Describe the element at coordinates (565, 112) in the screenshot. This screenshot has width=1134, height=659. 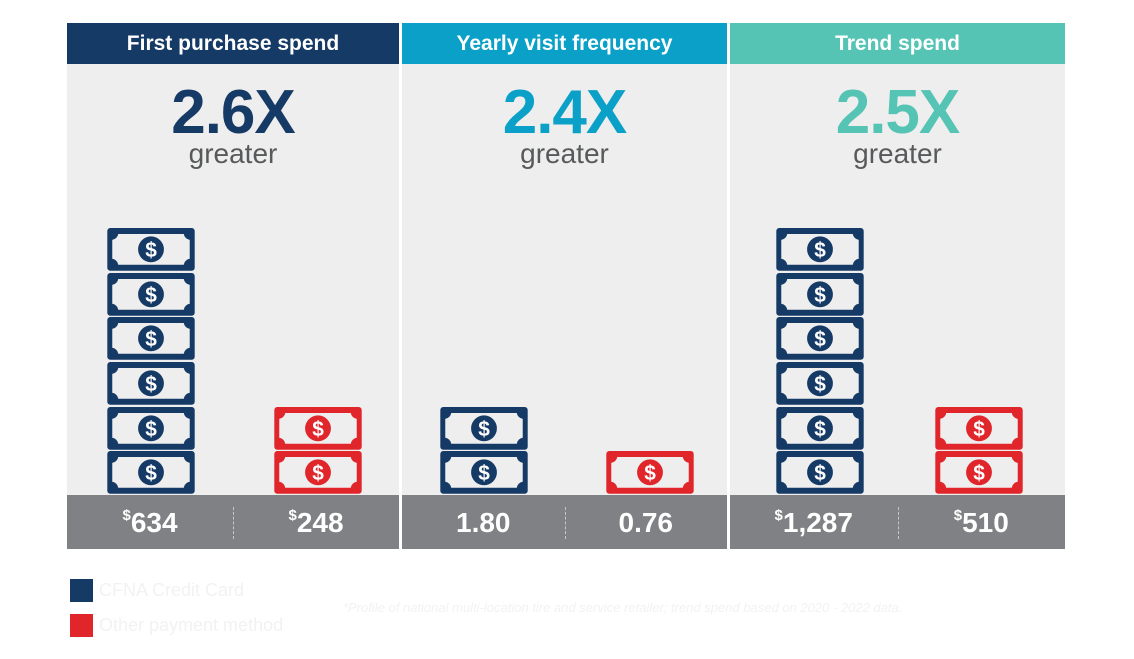
I see `multiplier: 2.4X` at that location.